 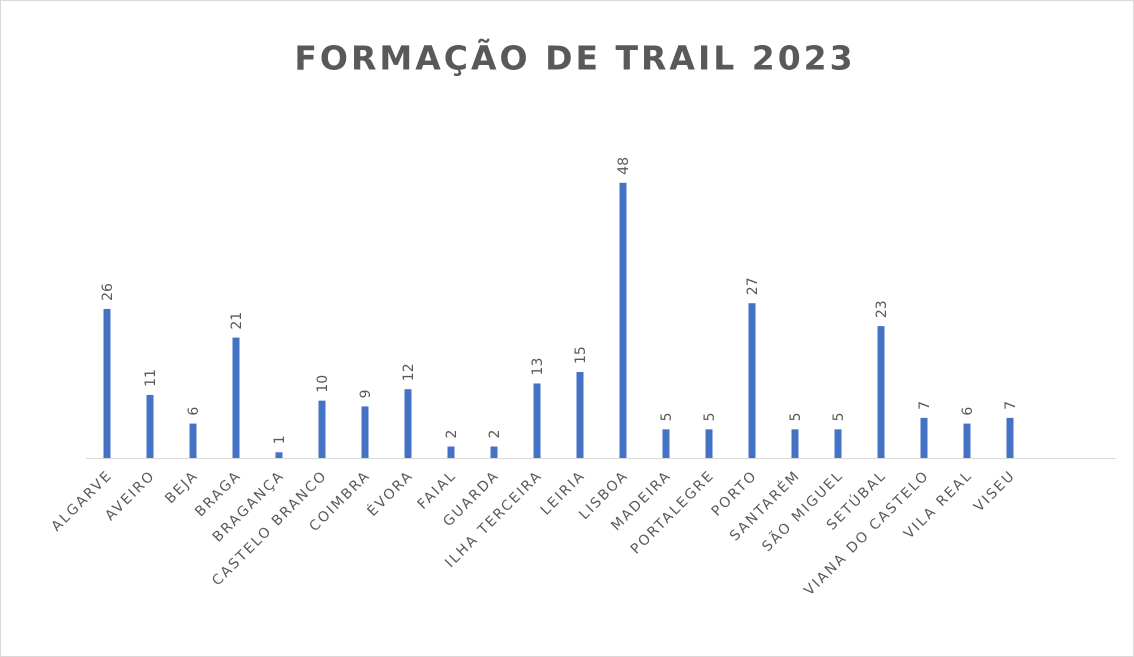 I want to click on data-label: 26, so click(x=108, y=292).